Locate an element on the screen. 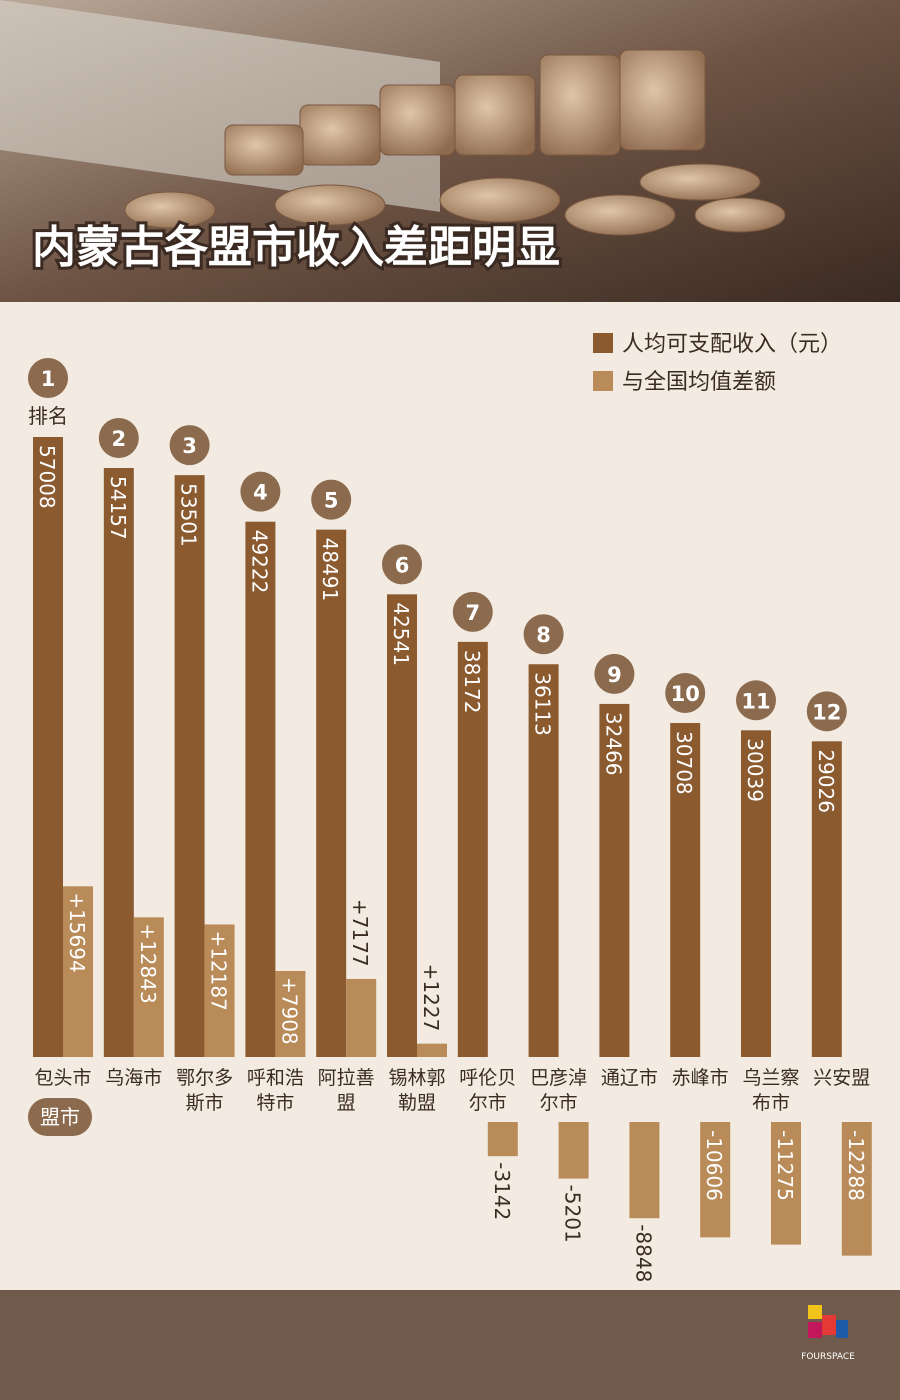  income-label: 49222 is located at coordinates (259, 562).